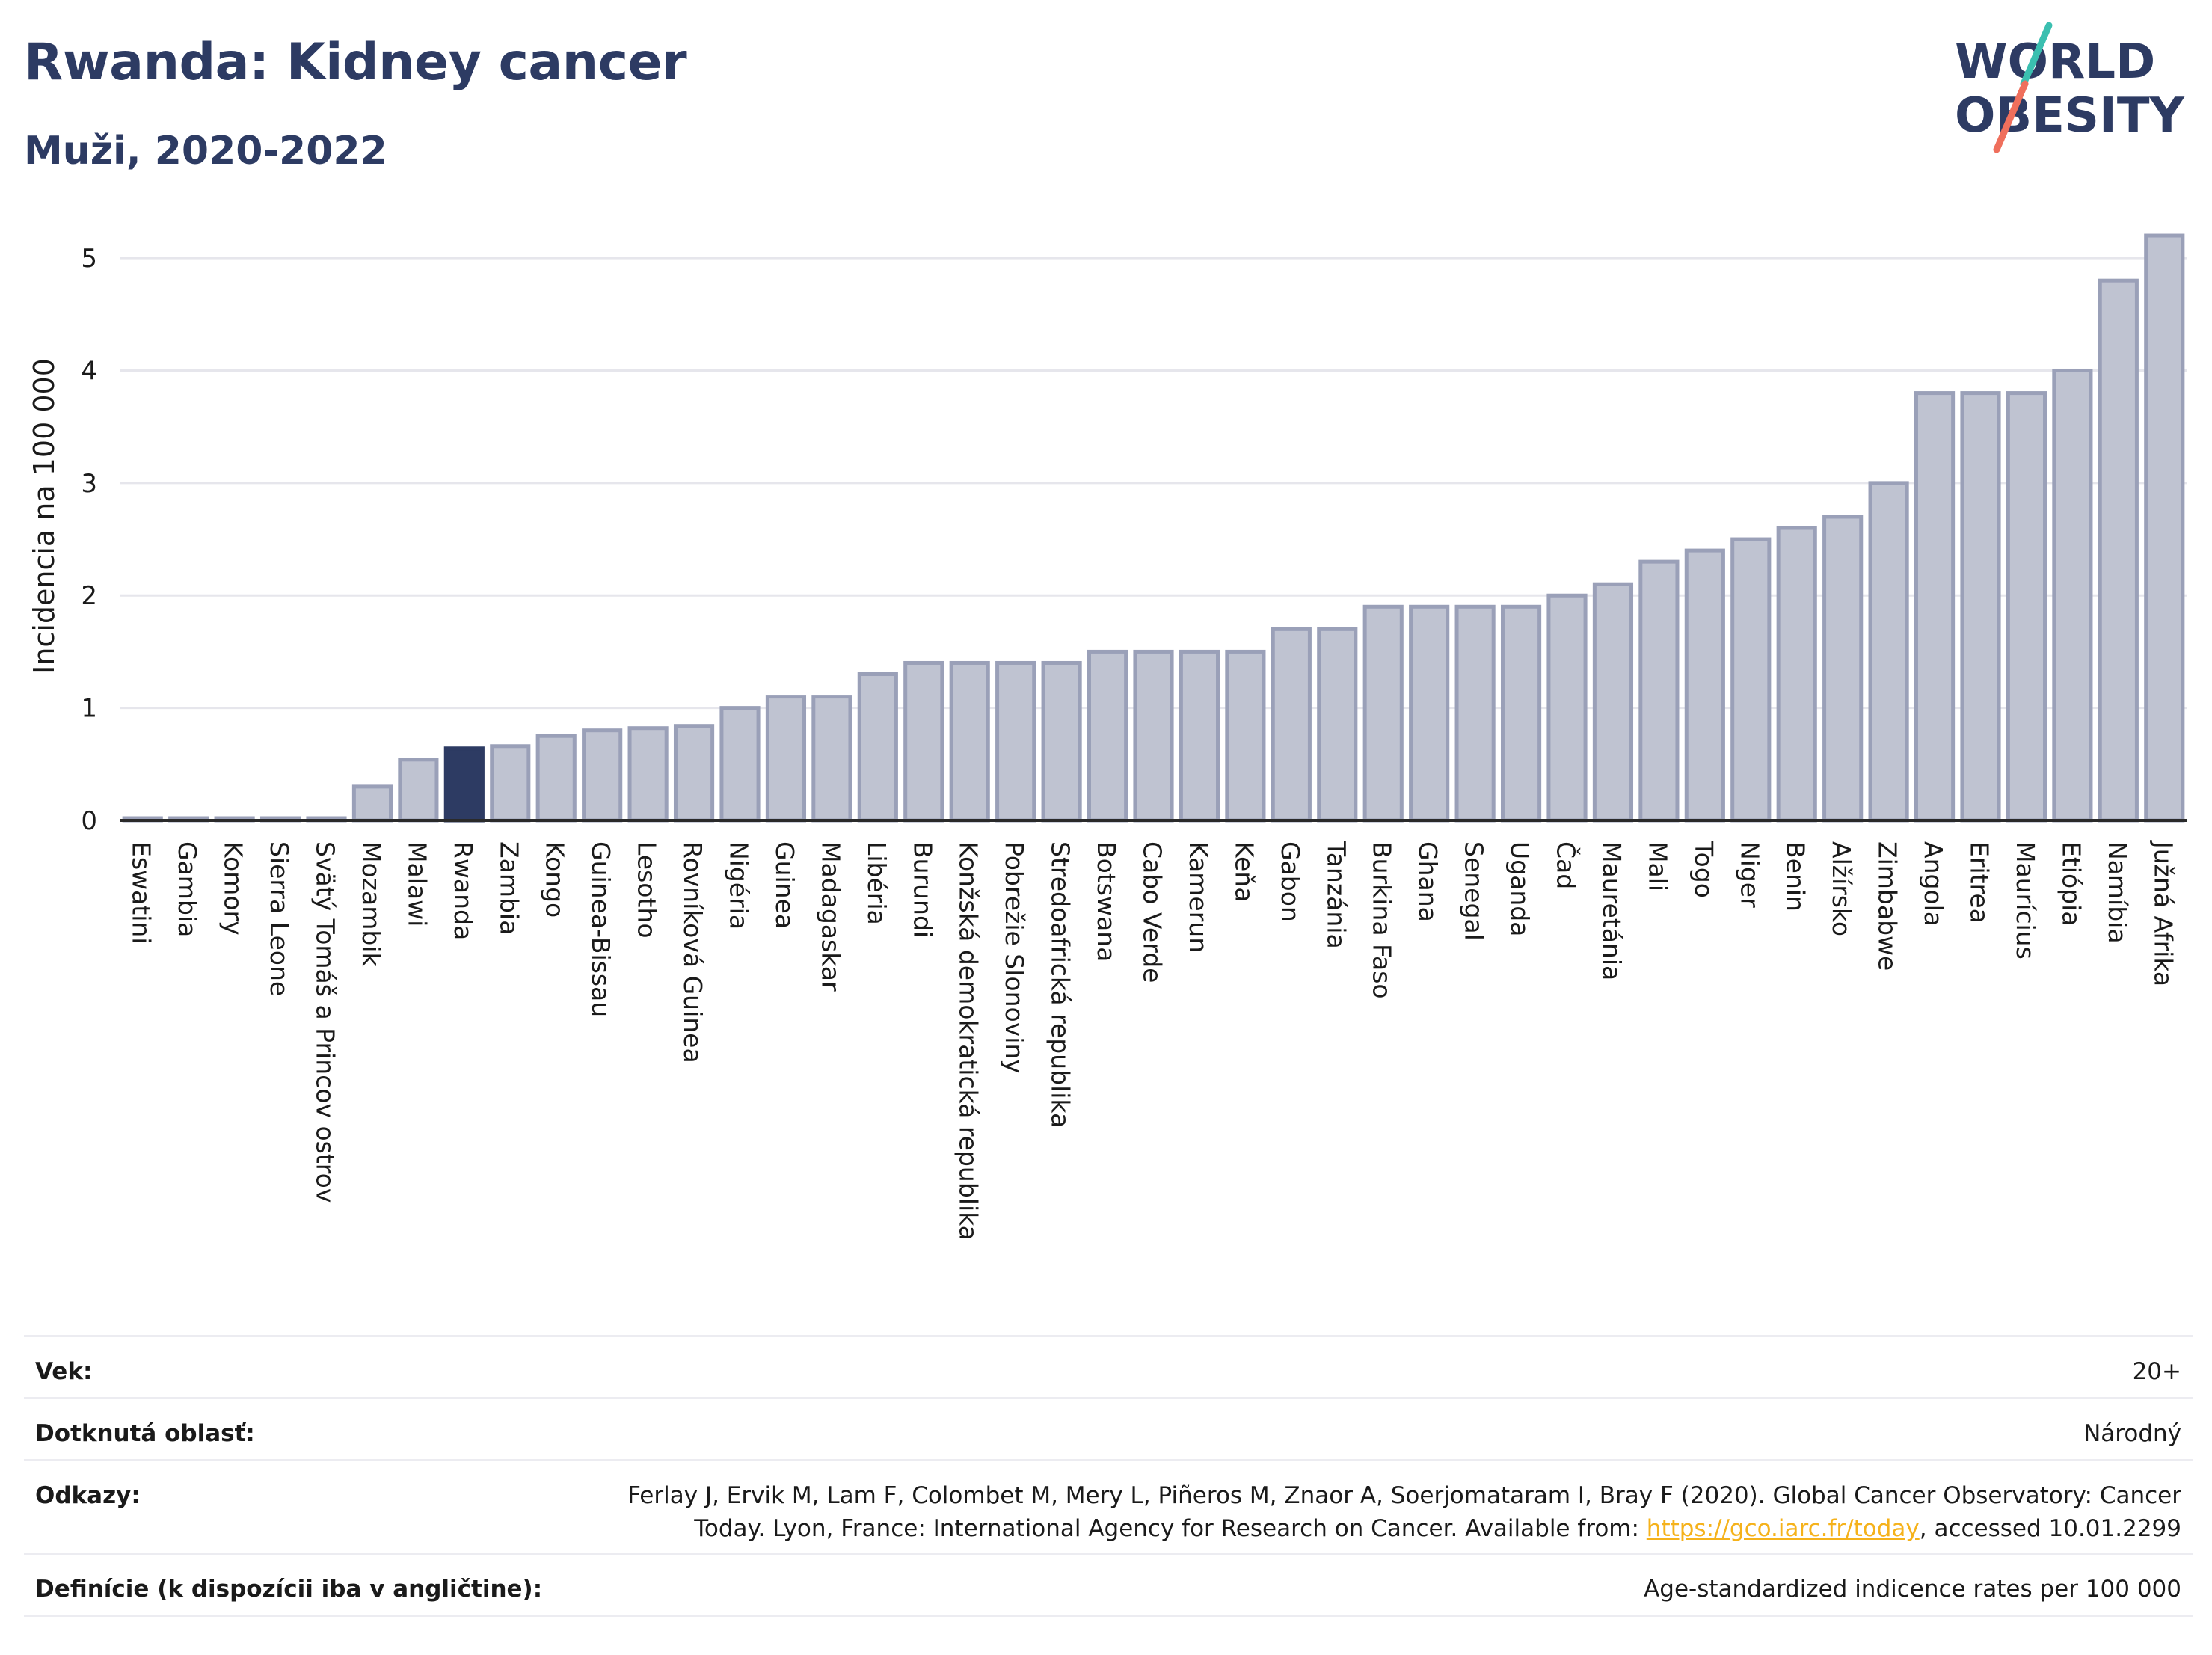 This screenshot has height=1655, width=2212. Describe the element at coordinates (1290, 881) in the screenshot. I see `x-tick-label: Gabon` at that location.